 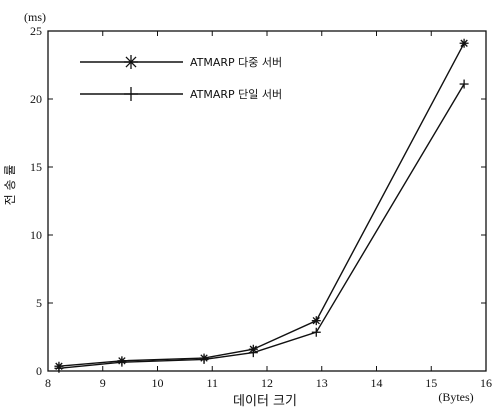 I want to click on x-axis-label: 데이터 크기, so click(x=265, y=401).